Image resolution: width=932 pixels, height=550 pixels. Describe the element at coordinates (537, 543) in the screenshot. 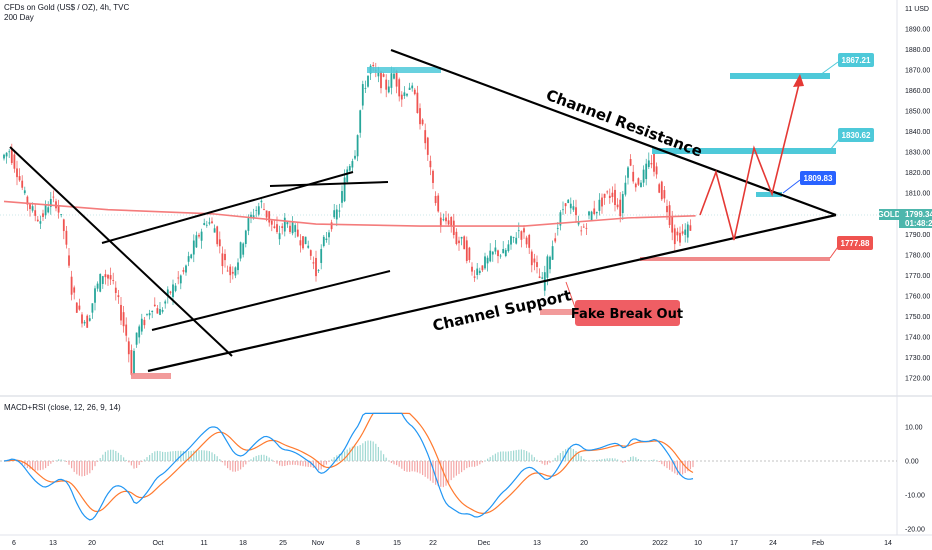

I see `x-tick-label: 13` at that location.